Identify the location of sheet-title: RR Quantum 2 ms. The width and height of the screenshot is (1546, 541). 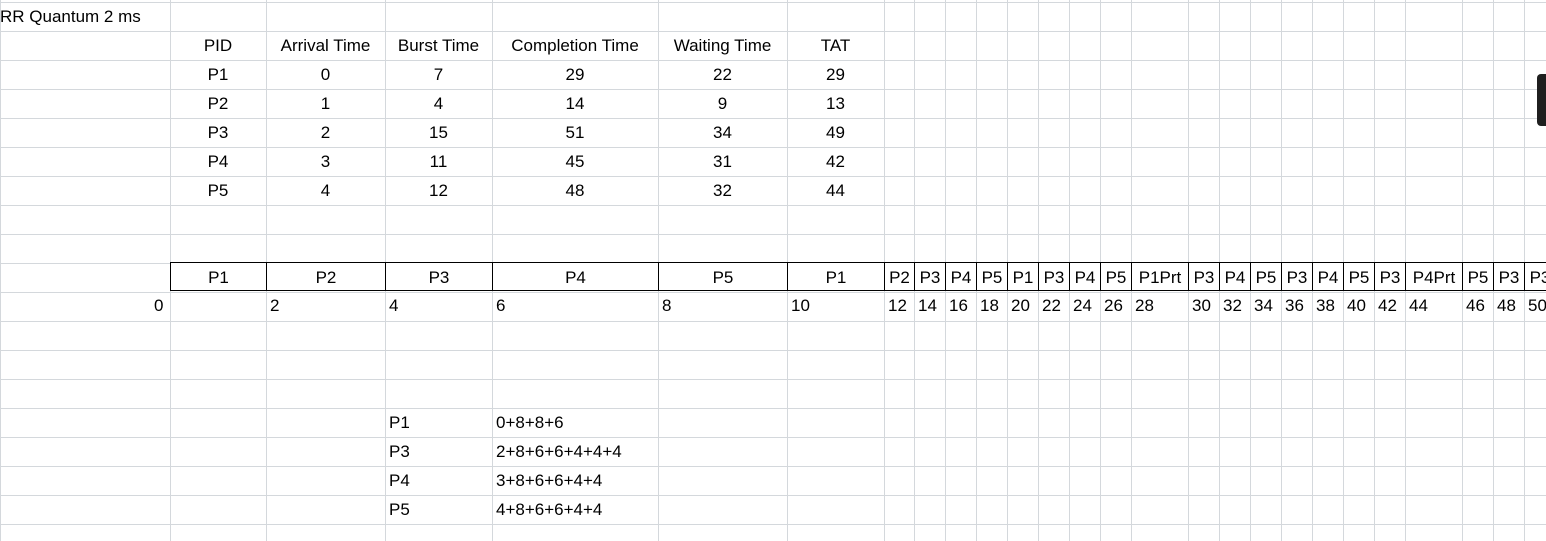
(70, 16).